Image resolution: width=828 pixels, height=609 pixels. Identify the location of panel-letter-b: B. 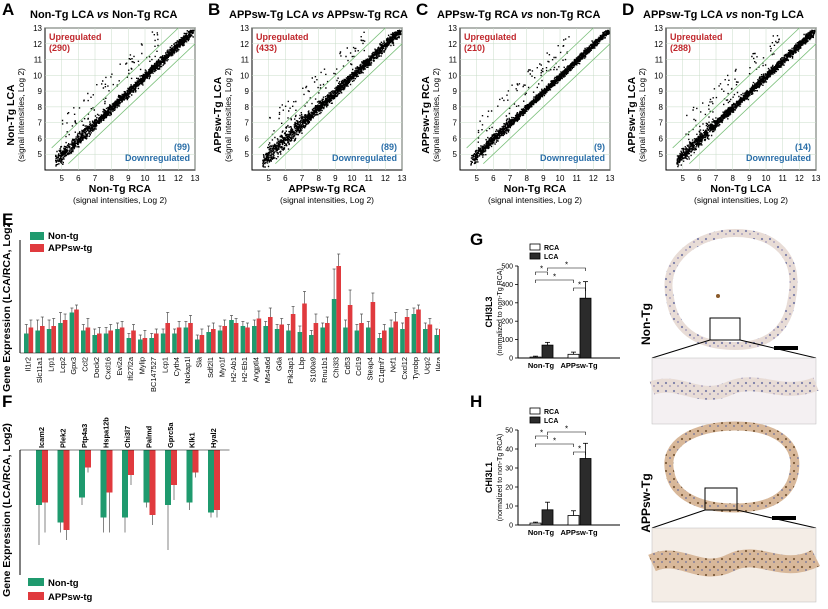
(214, 9).